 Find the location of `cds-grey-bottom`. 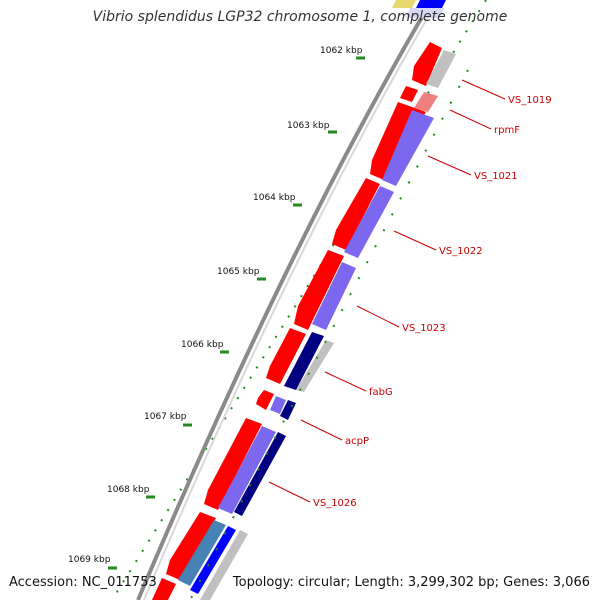

cds-grey-bottom is located at coordinates (224, 565).